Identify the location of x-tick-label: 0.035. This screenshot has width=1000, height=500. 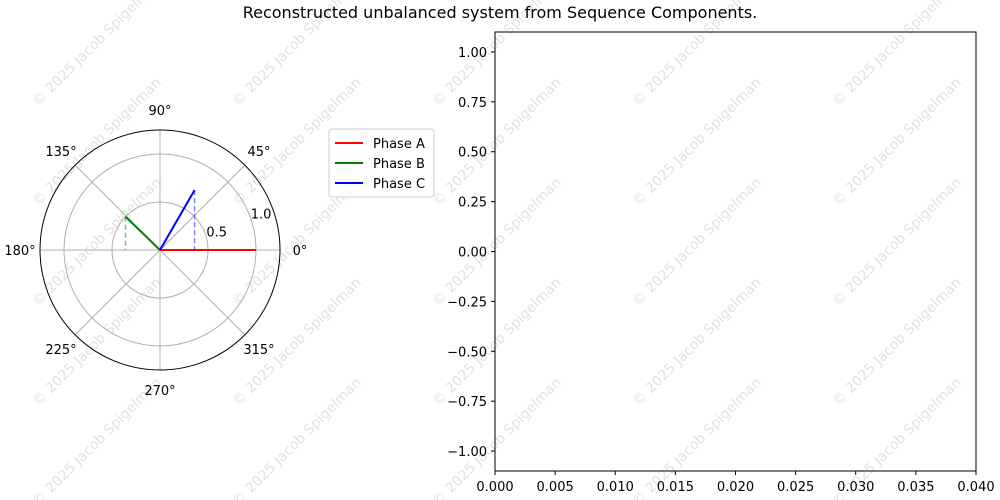
(915, 487).